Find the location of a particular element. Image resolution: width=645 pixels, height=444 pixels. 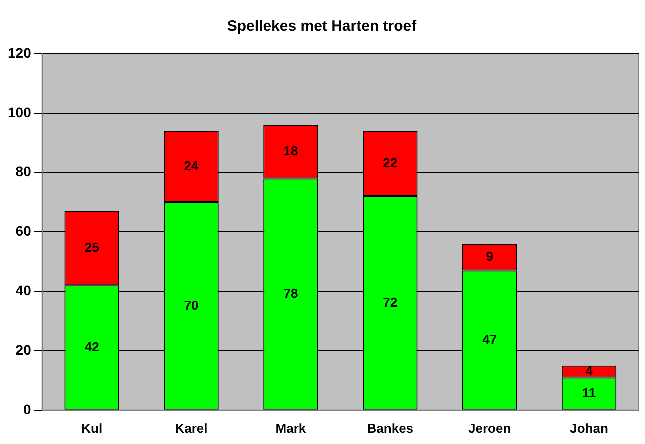

x-tick-label: Karel is located at coordinates (191, 428).